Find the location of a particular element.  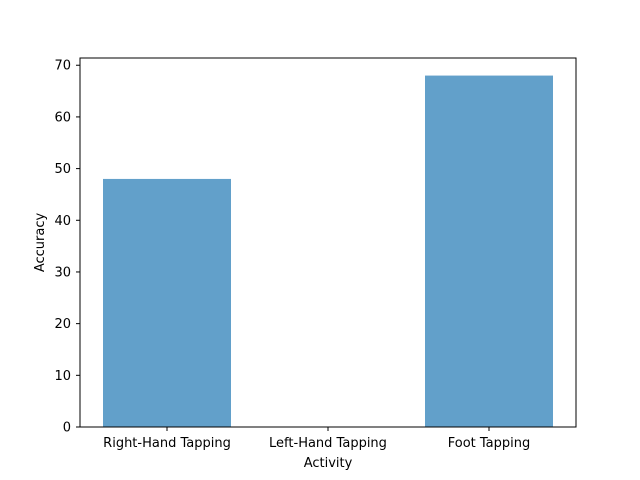

x-tick-label: Right-Hand Tapping is located at coordinates (167, 443).